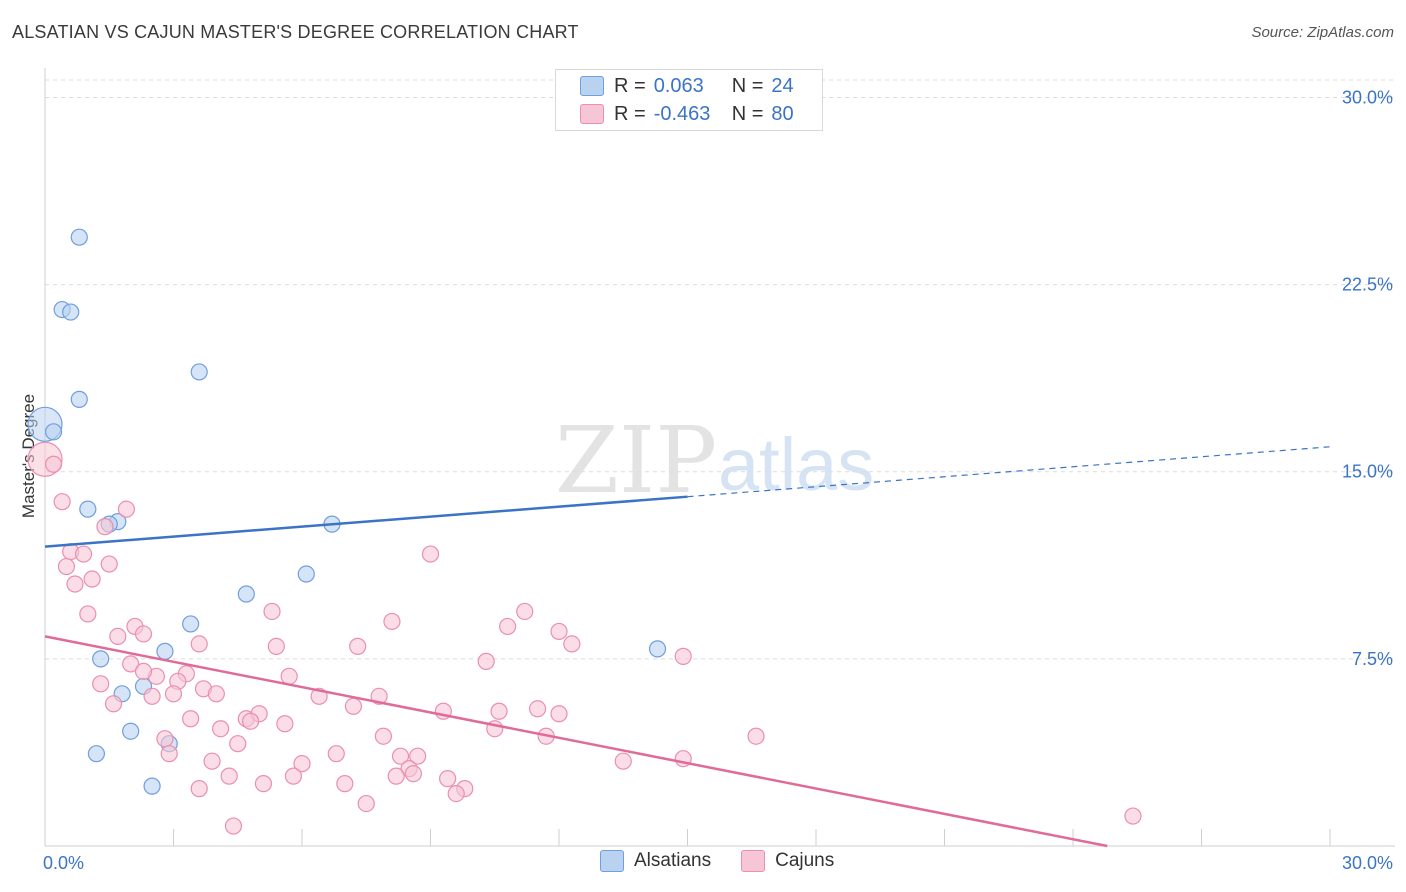 The image size is (1406, 892). What do you see at coordinates (366, 521) in the screenshot?
I see `alsatians-trendline` at bounding box center [366, 521].